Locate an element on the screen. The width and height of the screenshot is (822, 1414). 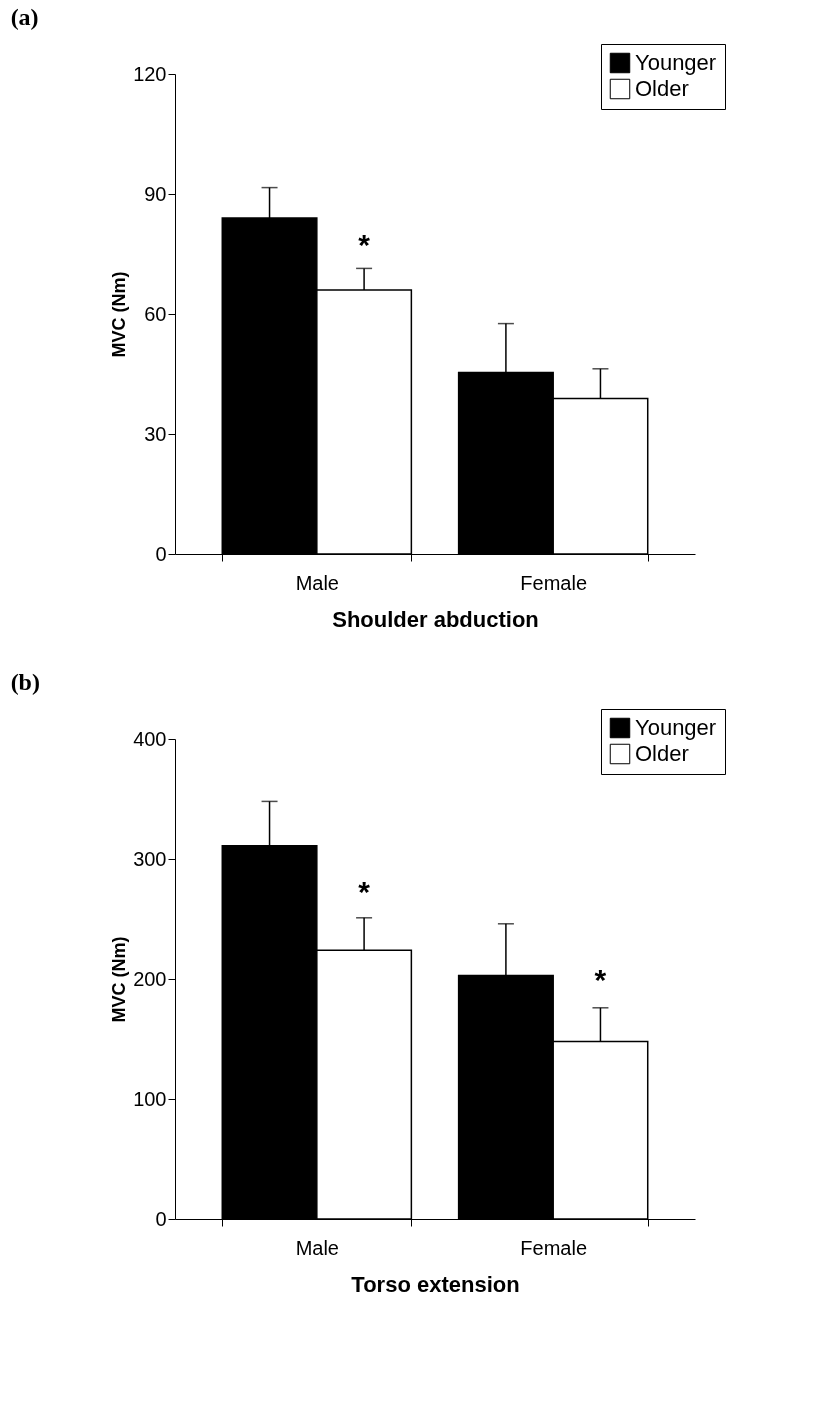
x-axis-title: Torso extension is located at coordinates (435, 1284).